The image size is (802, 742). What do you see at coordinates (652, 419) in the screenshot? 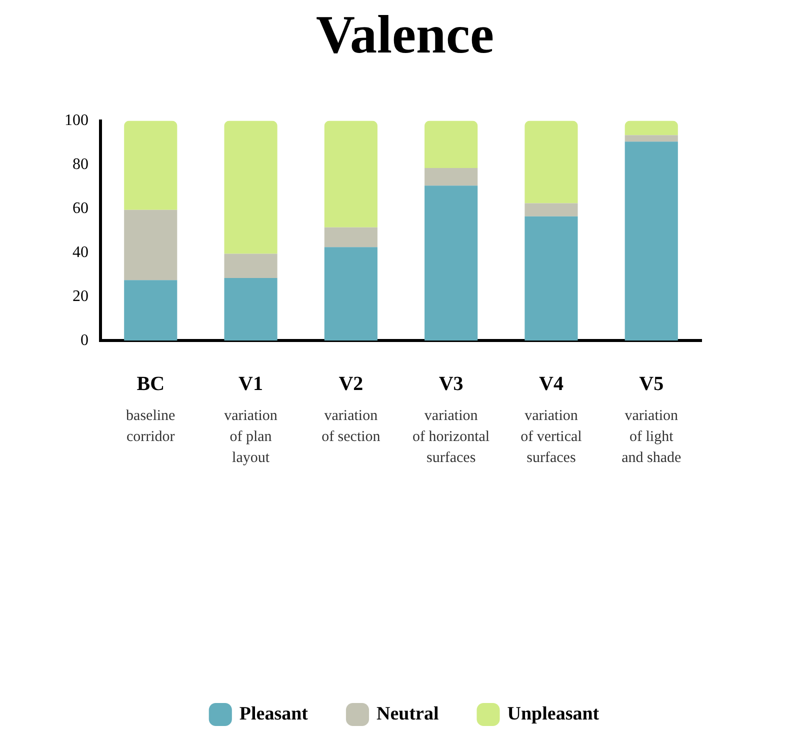
I see `x-tick-label: V5 variation of light and shade` at bounding box center [652, 419].